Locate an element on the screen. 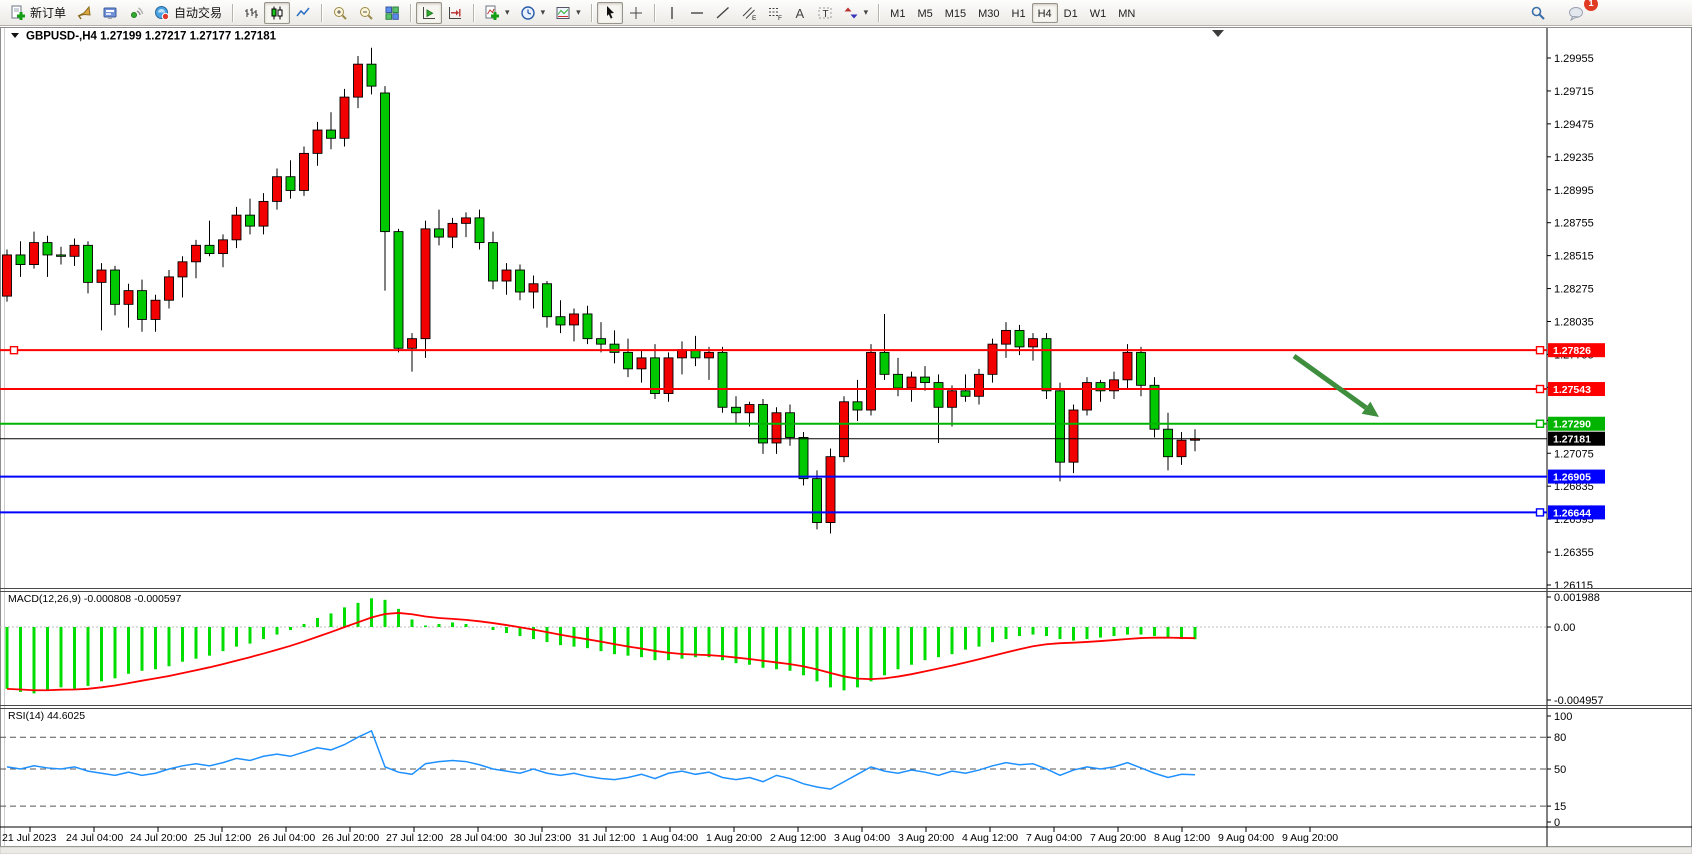 The height and width of the screenshot is (854, 1692). tile-windows-icon is located at coordinates (392, 13).